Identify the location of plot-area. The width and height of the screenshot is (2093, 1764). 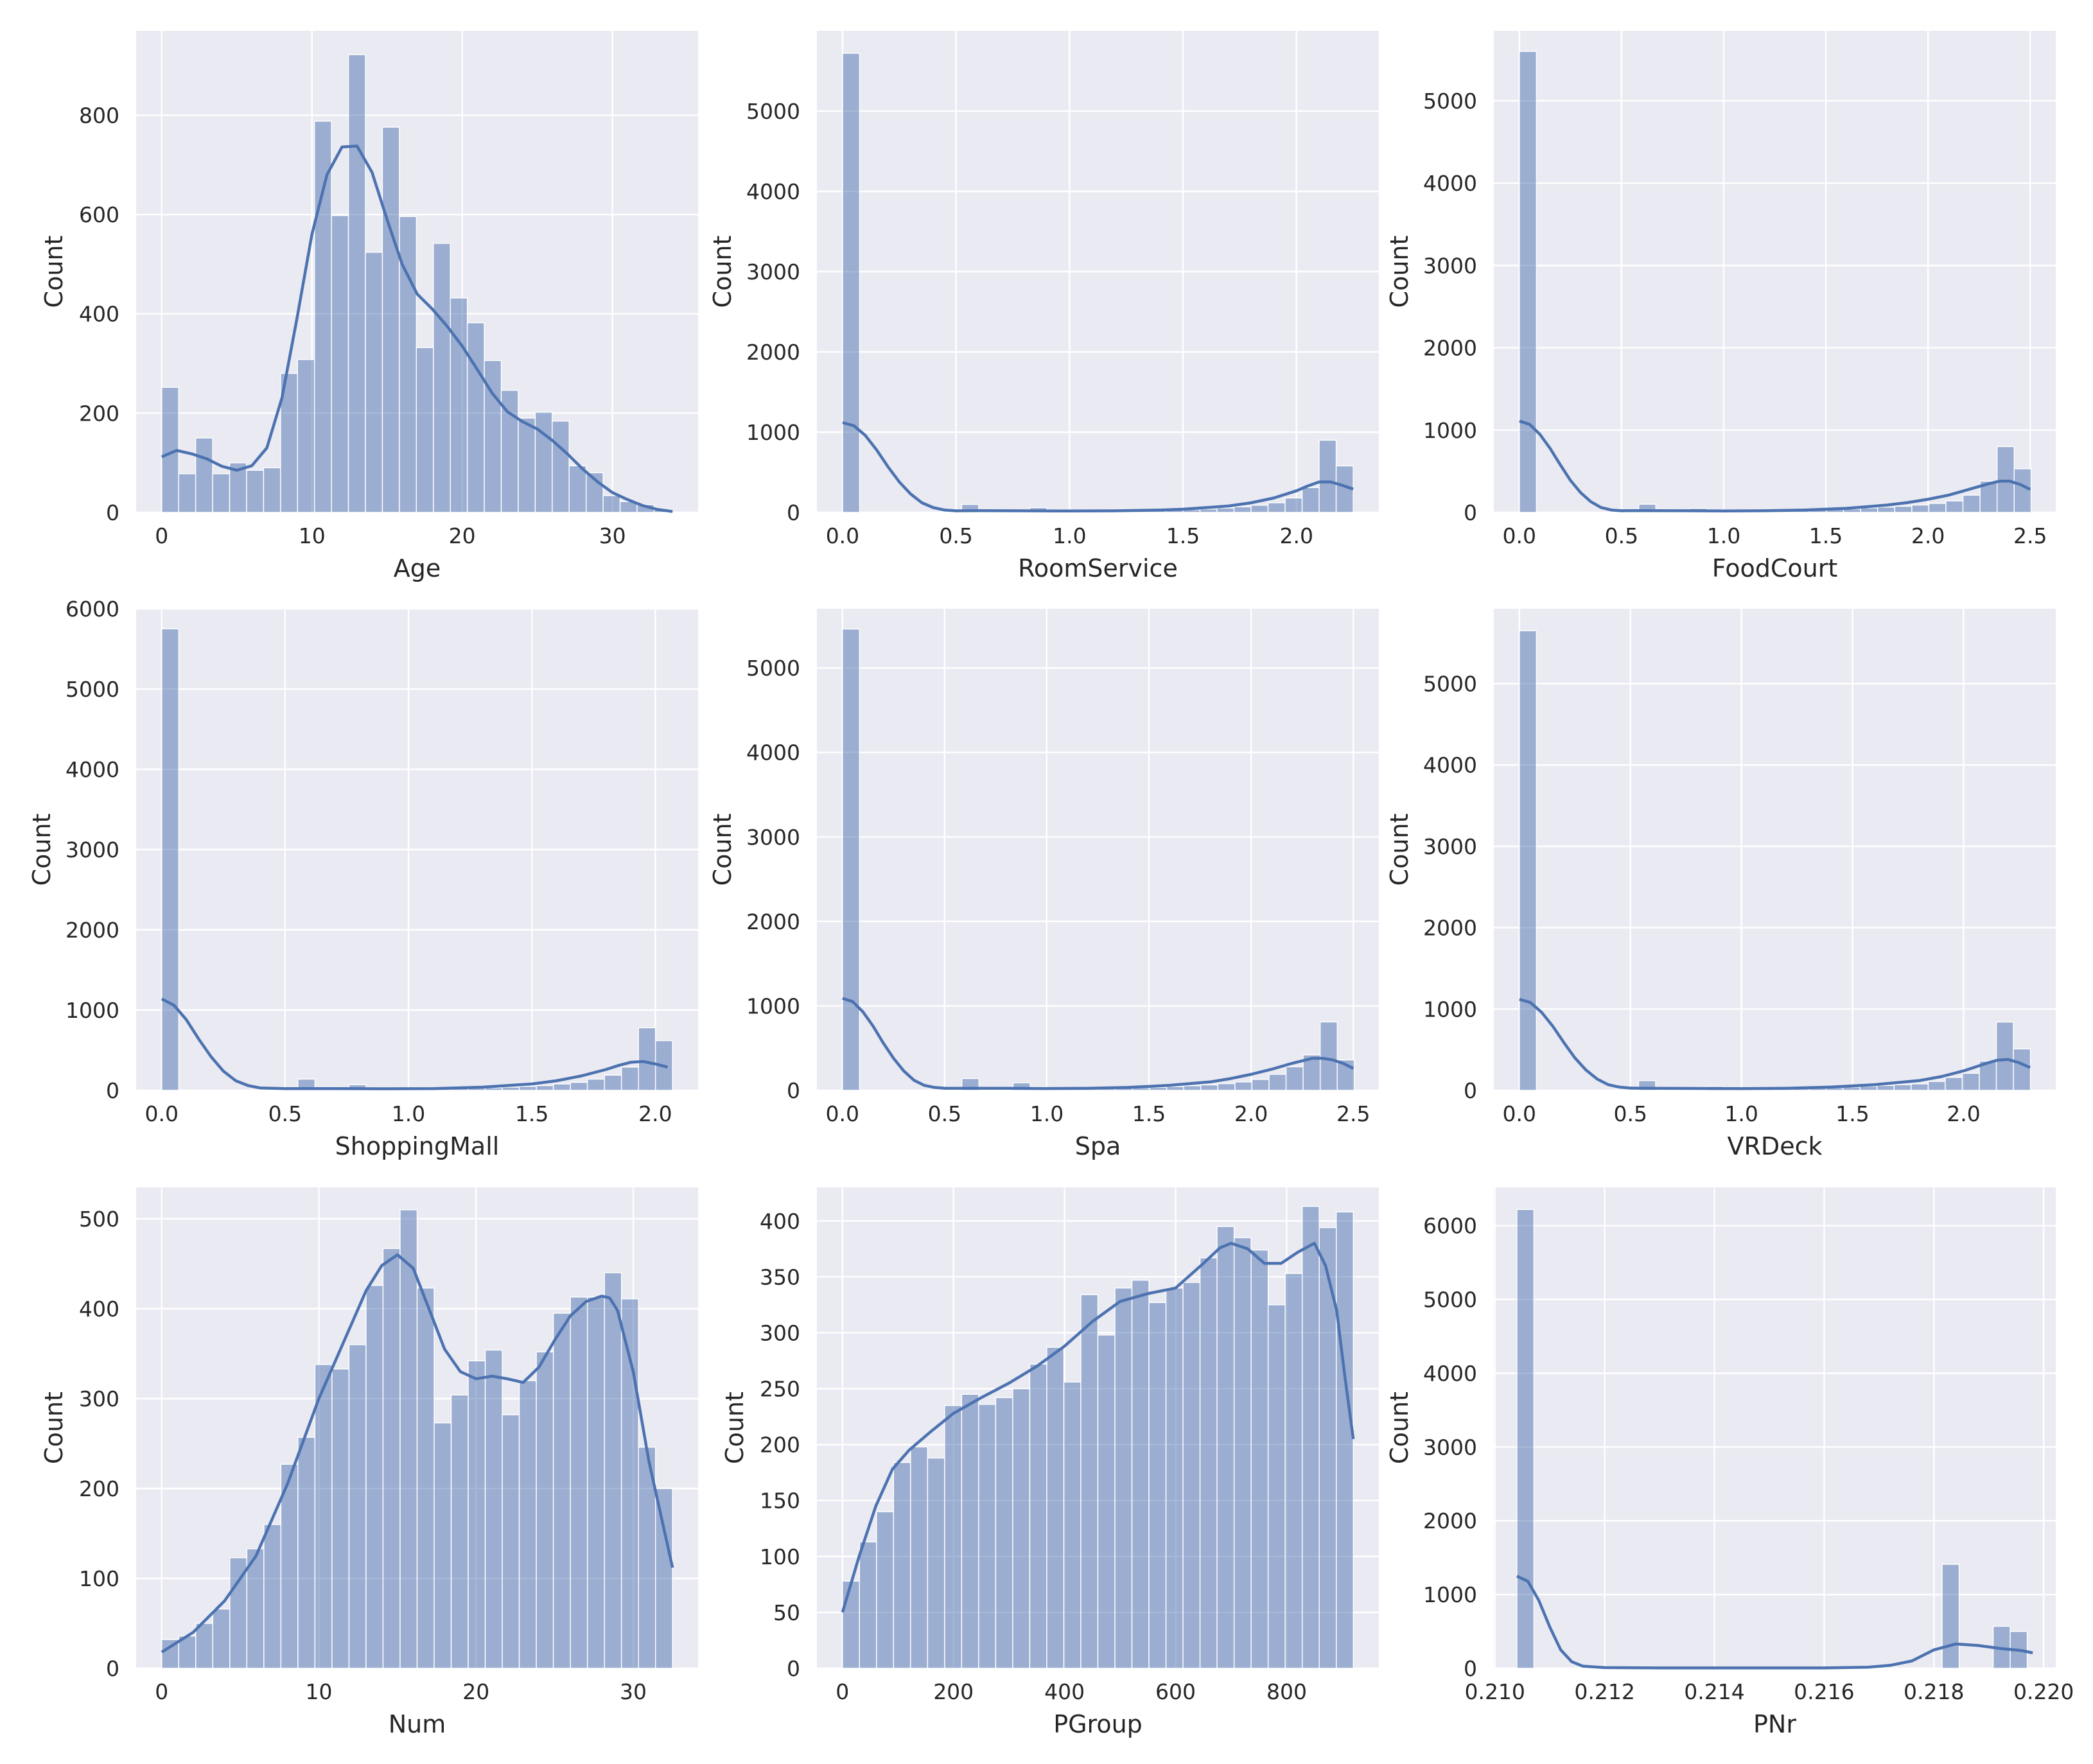
(1098, 849).